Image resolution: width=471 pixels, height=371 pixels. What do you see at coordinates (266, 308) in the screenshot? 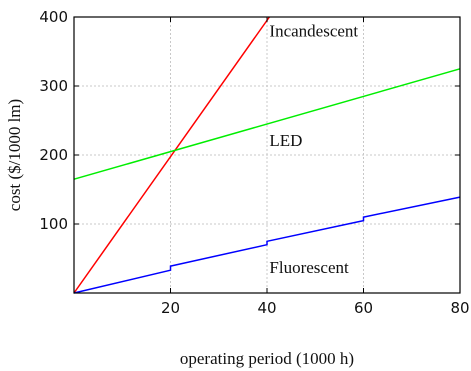
I see `x-tick-label: 40` at bounding box center [266, 308].